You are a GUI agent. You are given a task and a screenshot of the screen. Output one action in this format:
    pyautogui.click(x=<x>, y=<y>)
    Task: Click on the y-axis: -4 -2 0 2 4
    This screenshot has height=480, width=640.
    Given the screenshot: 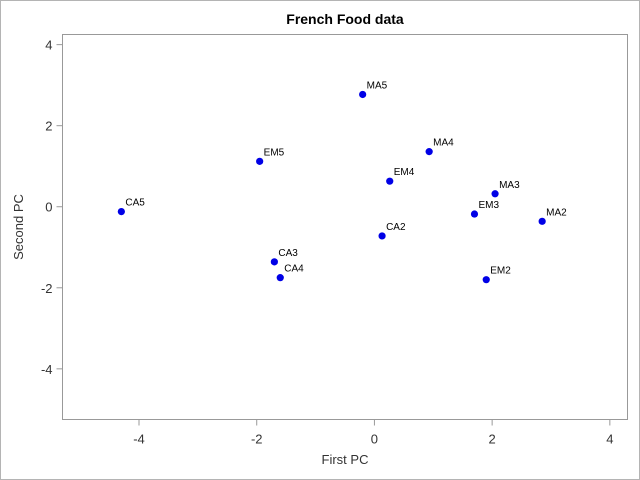 What is the action you would take?
    pyautogui.click(x=52, y=207)
    